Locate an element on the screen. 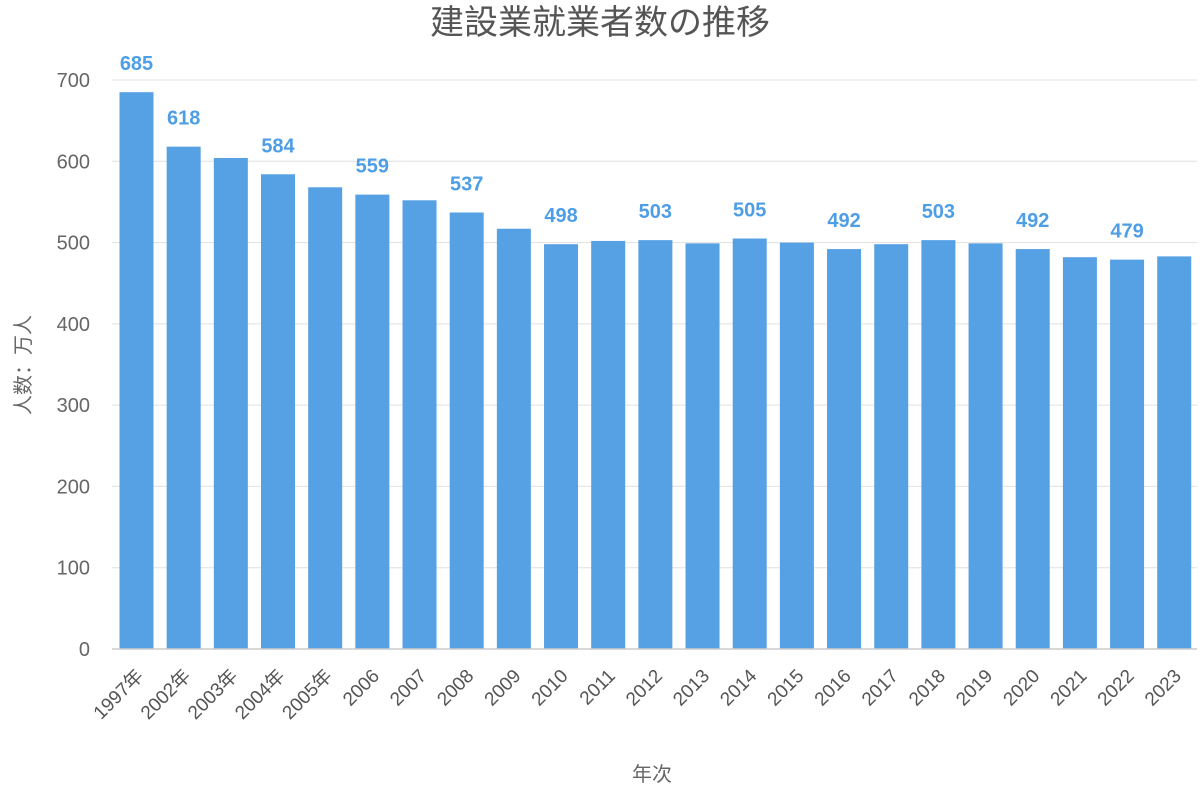  y-axis-title: 人数：万人 is located at coordinates (23, 365).